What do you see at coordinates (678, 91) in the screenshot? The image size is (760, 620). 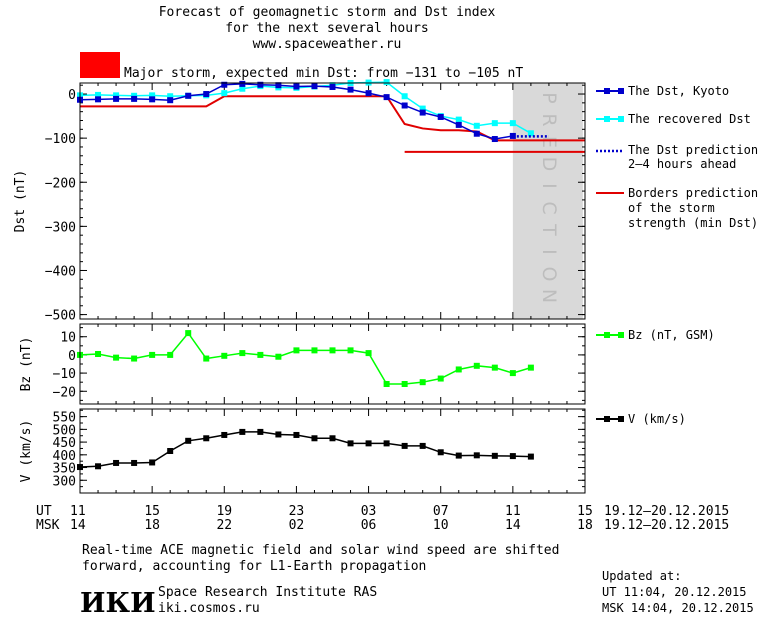 I see `legend-label-dst-kyoto: The Dst, Kyoto` at bounding box center [678, 91].